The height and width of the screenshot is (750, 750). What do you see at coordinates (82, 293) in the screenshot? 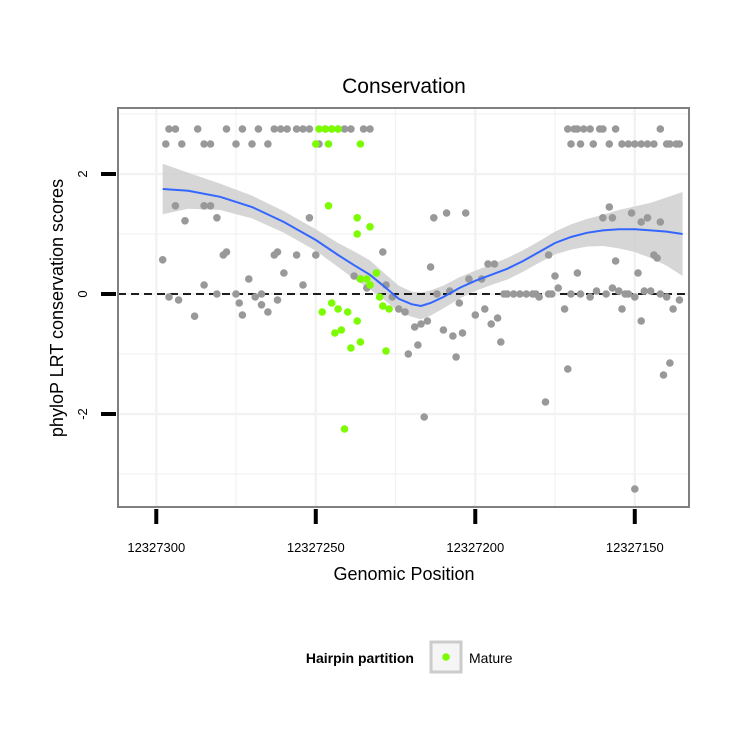
I see `y-tick-label: 0` at bounding box center [82, 293].